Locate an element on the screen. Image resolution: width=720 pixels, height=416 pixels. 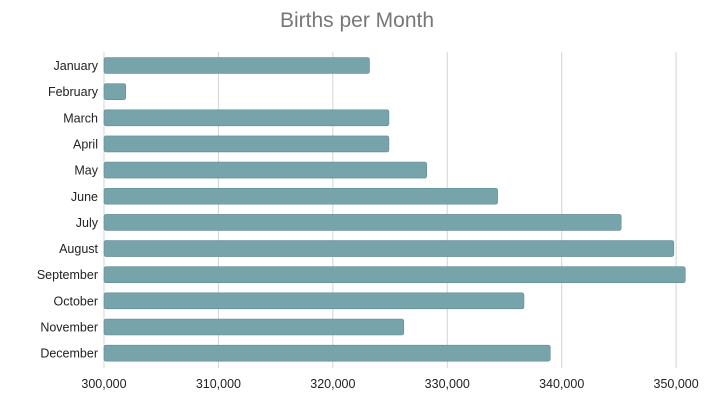
bar-december is located at coordinates (327, 353).